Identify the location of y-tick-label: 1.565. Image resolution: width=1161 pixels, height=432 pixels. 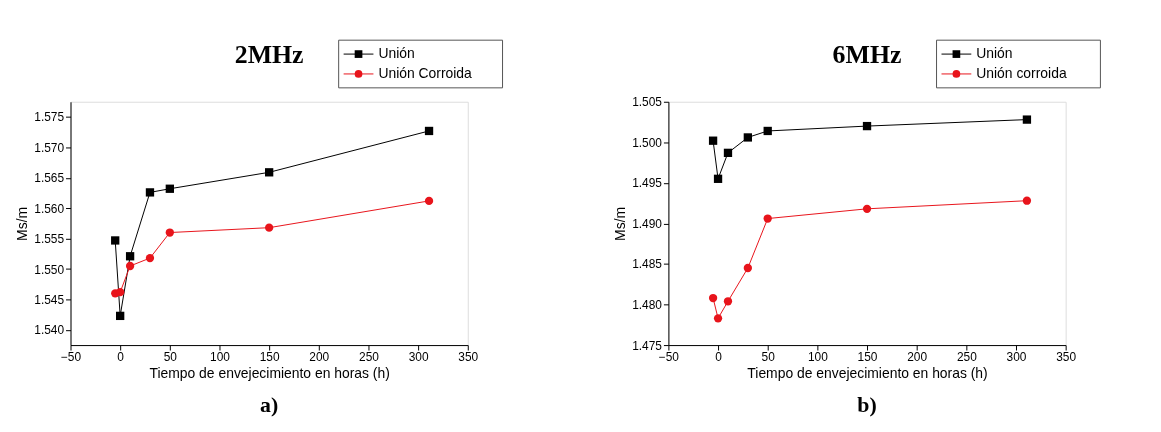
(49, 178).